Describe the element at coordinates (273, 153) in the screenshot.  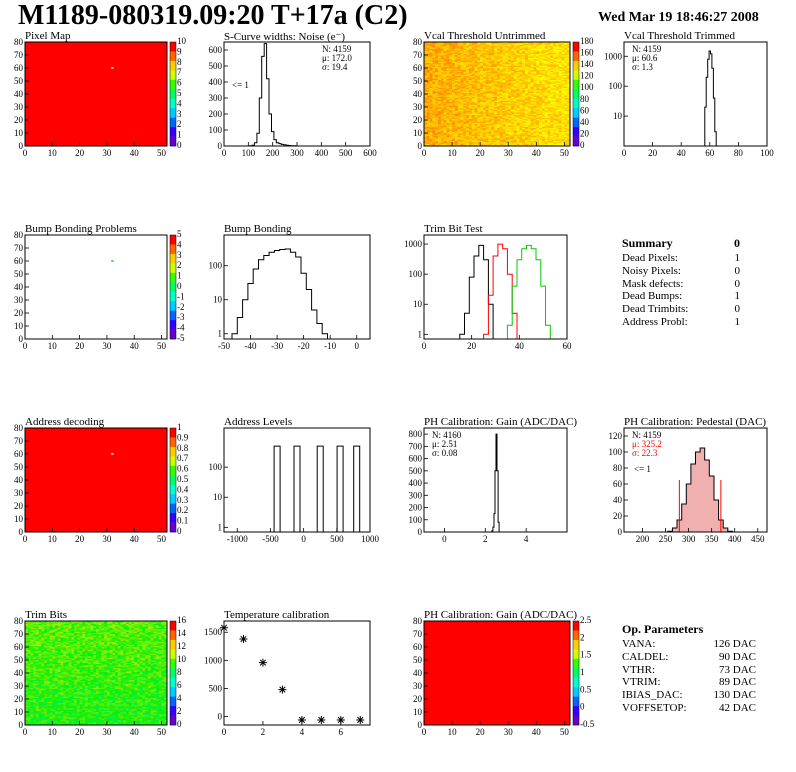
I see `x-tick-label: 200` at that location.